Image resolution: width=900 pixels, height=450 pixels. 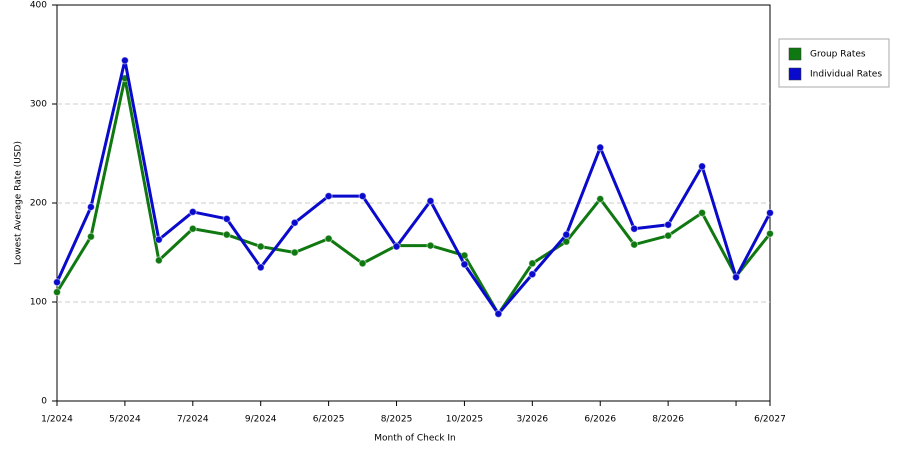 What do you see at coordinates (38, 6) in the screenshot?
I see `y-tick-label: 400` at bounding box center [38, 6].